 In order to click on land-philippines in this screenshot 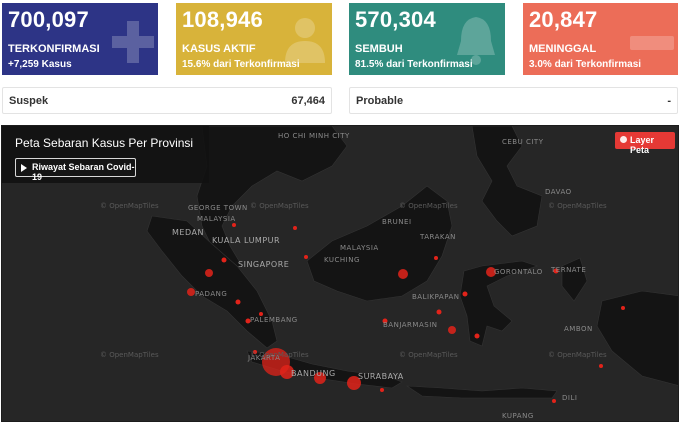, I will do `click(507, 181)`.